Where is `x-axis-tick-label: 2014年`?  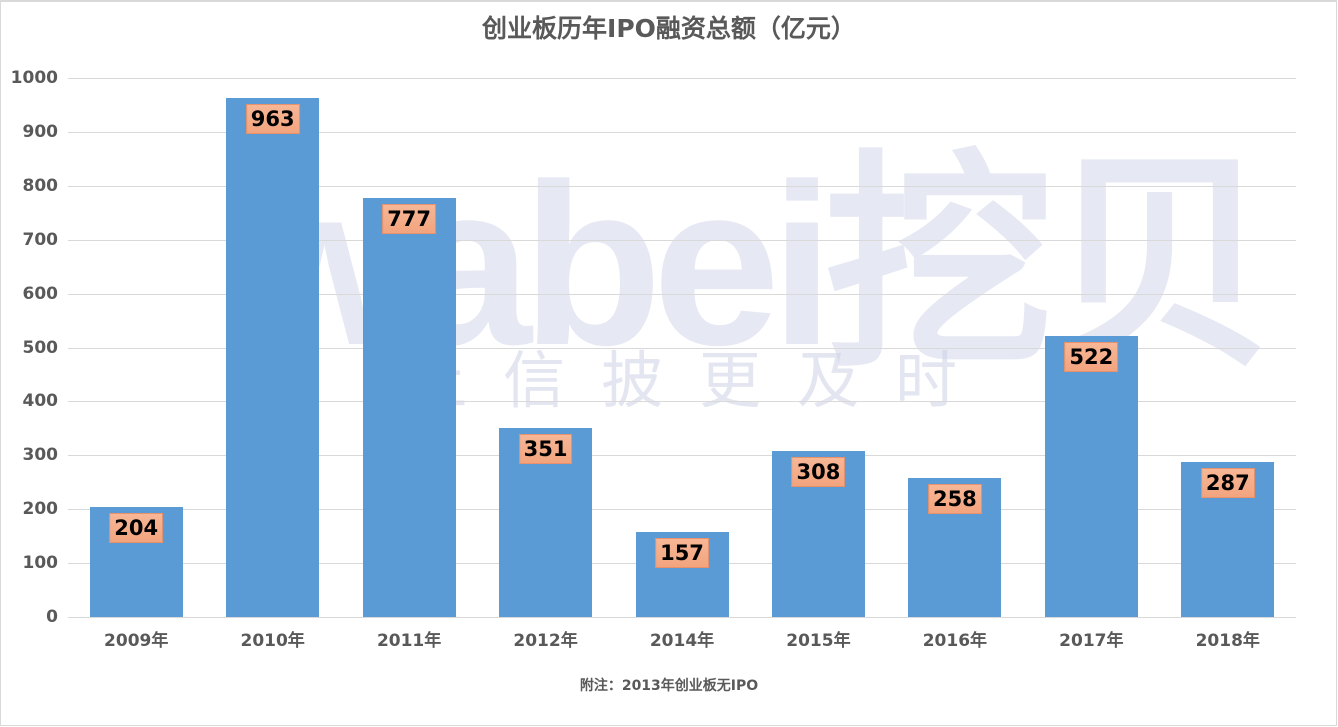 x-axis-tick-label: 2014年 is located at coordinates (682, 641).